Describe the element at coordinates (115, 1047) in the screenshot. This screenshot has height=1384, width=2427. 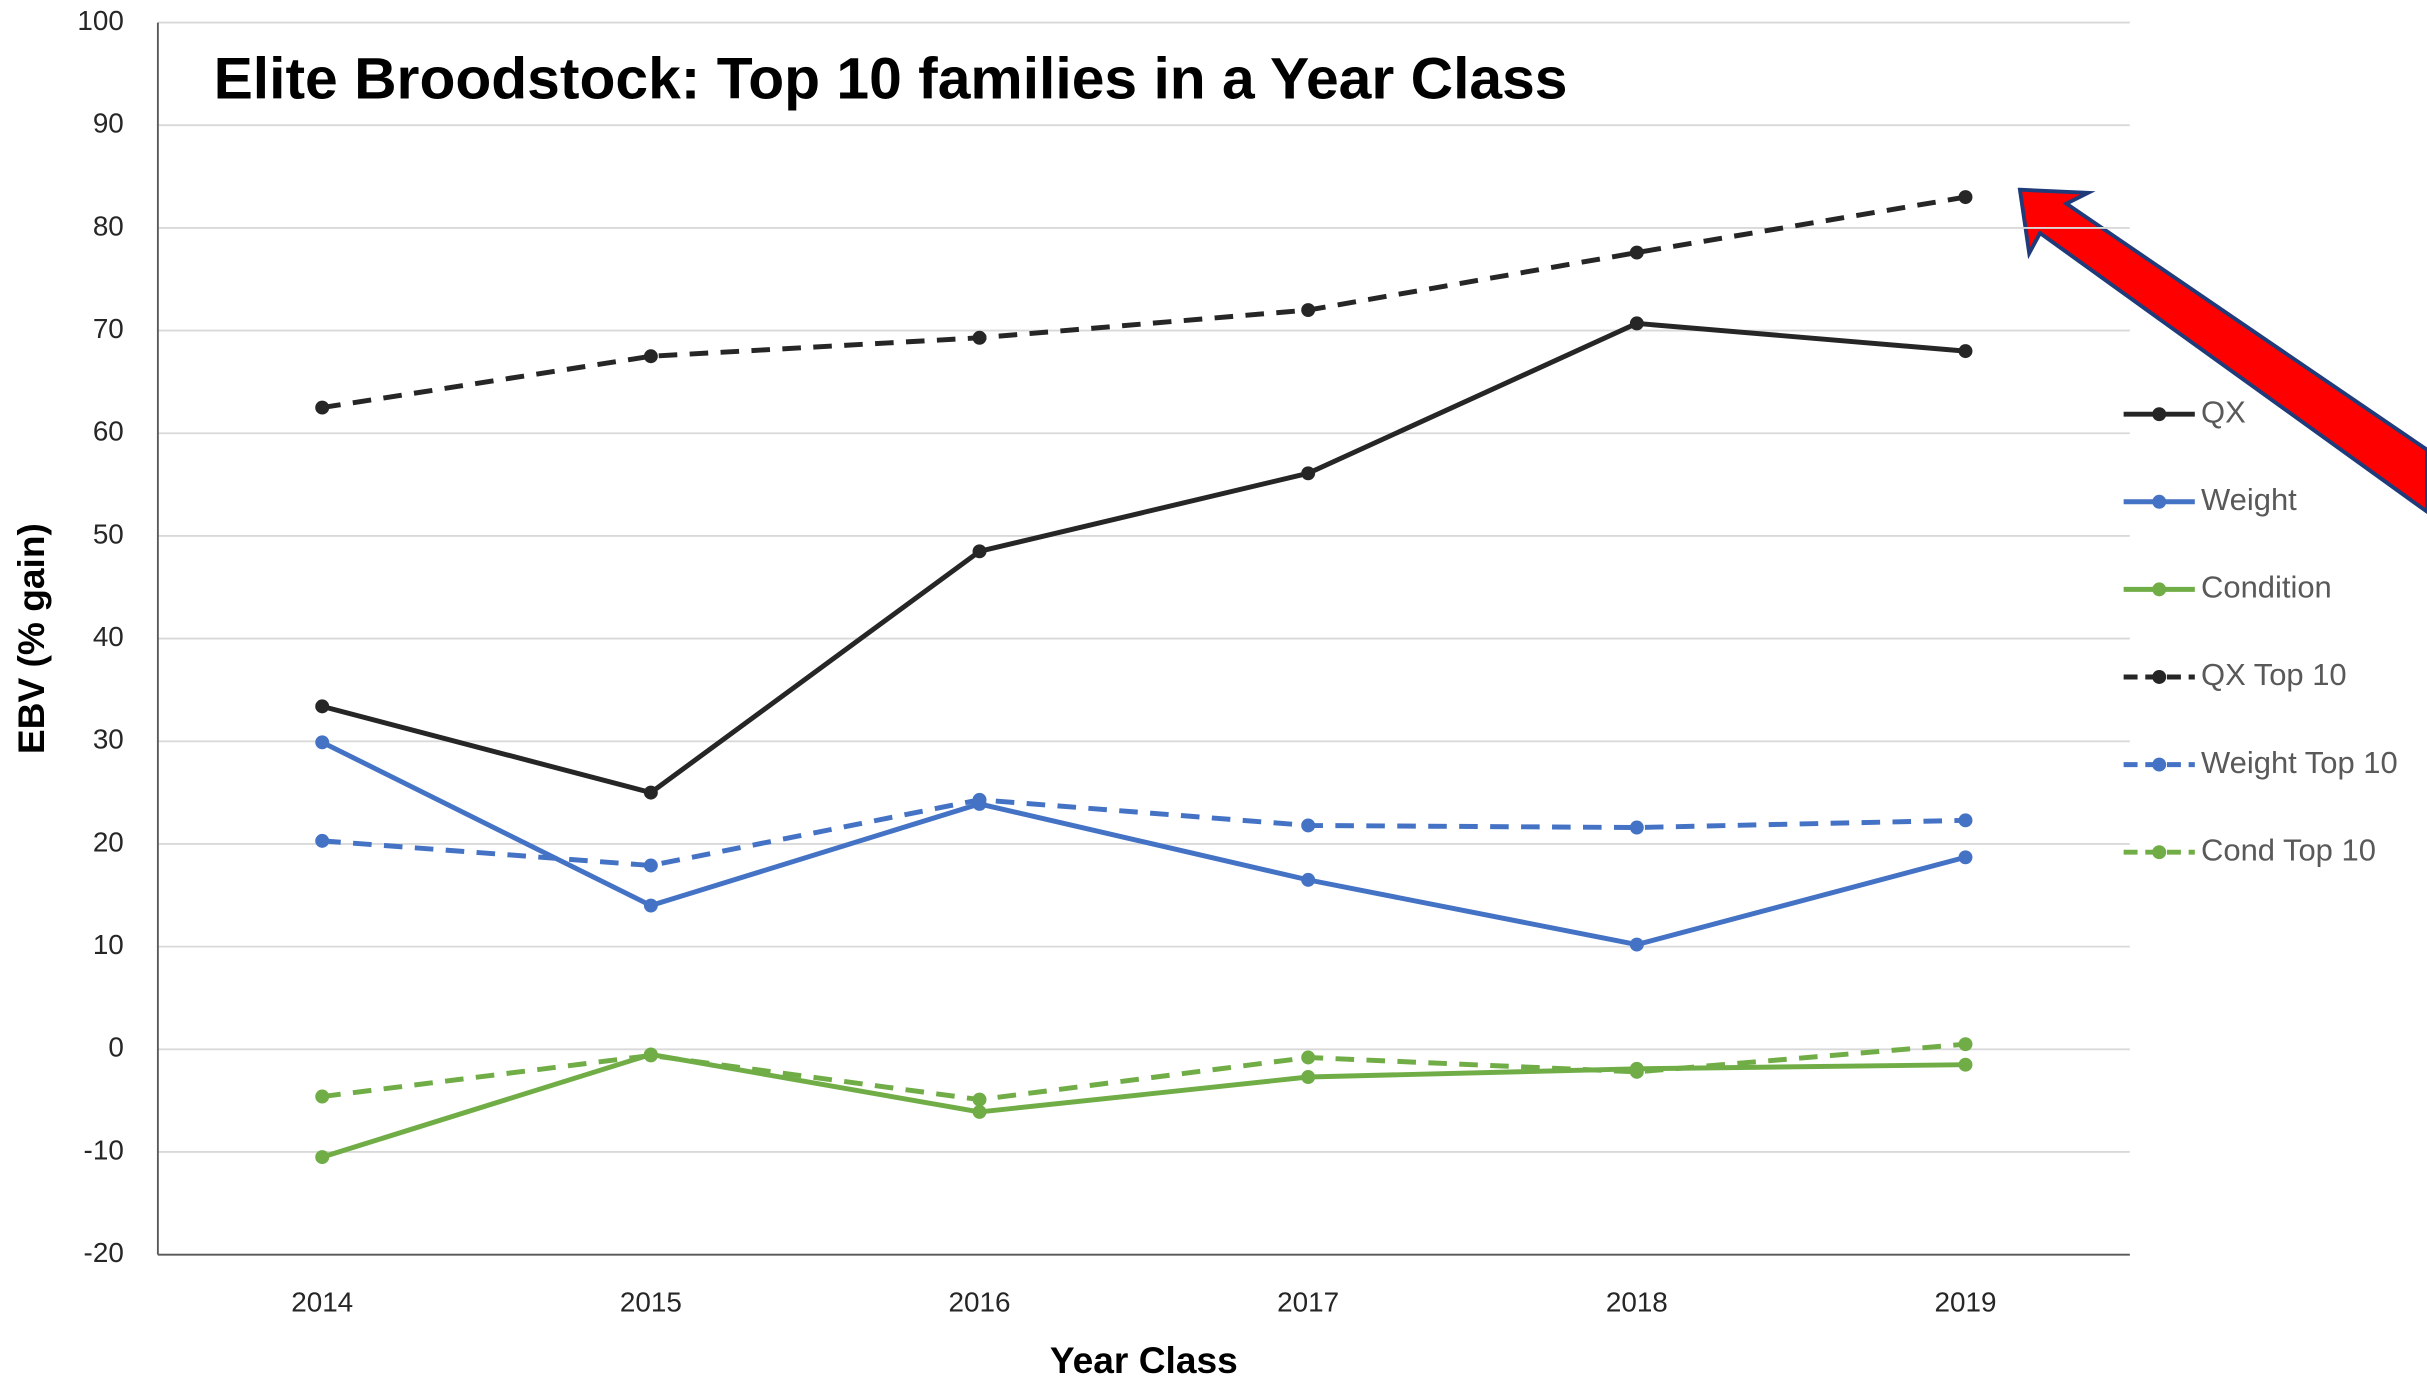
I see `y-tick-label: 0` at that location.